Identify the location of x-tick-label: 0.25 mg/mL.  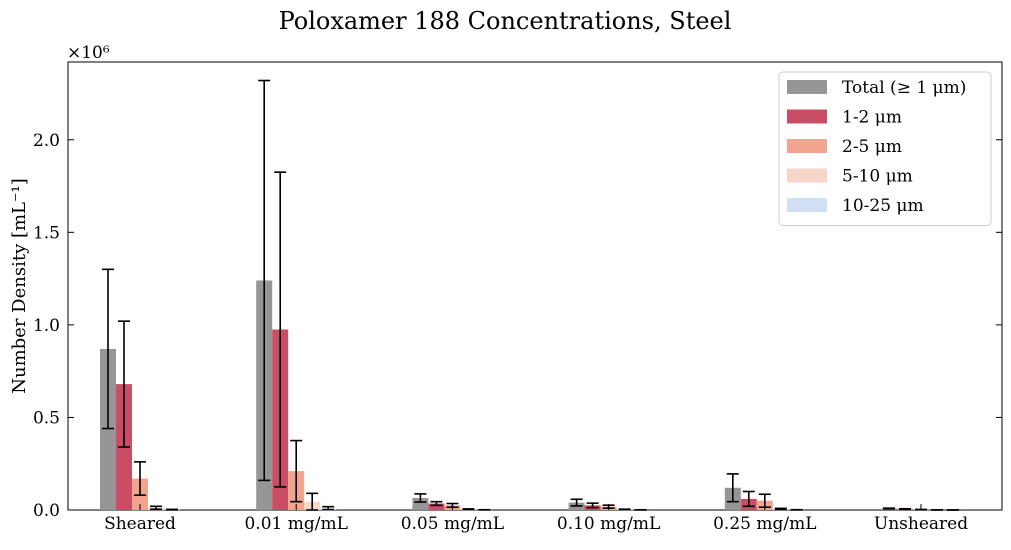
(764, 524).